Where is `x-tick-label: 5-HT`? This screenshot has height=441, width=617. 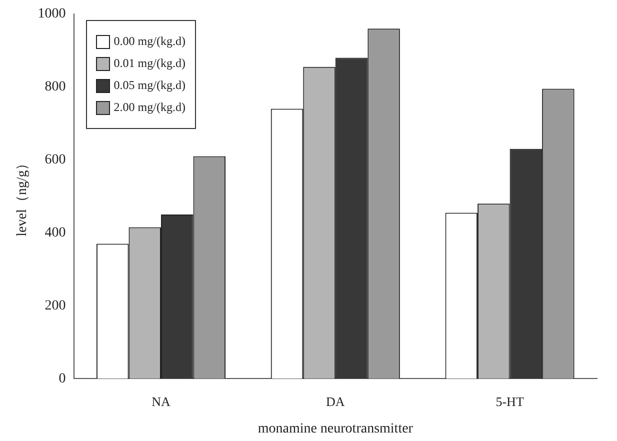 x-tick-label: 5-HT is located at coordinates (510, 401).